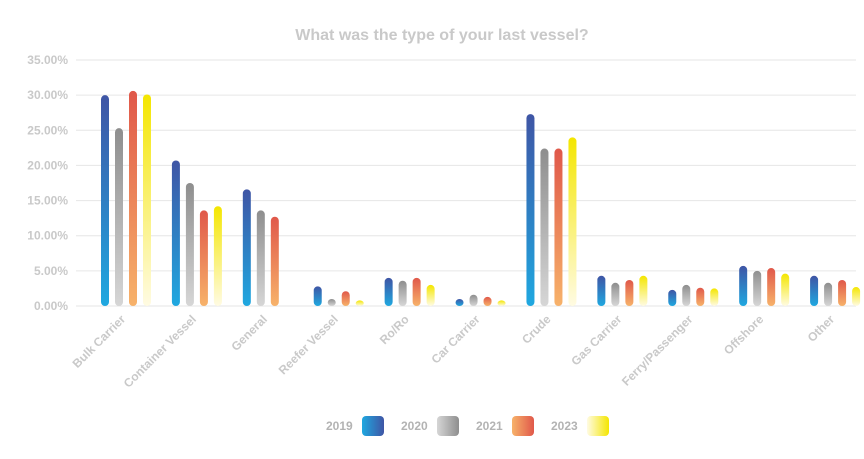  Describe the element at coordinates (339, 426) in the screenshot. I see `legend-label: 2019` at that location.